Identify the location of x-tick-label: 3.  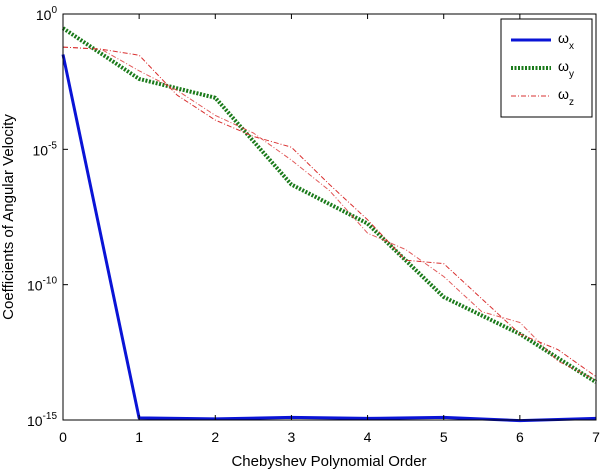
(292, 437).